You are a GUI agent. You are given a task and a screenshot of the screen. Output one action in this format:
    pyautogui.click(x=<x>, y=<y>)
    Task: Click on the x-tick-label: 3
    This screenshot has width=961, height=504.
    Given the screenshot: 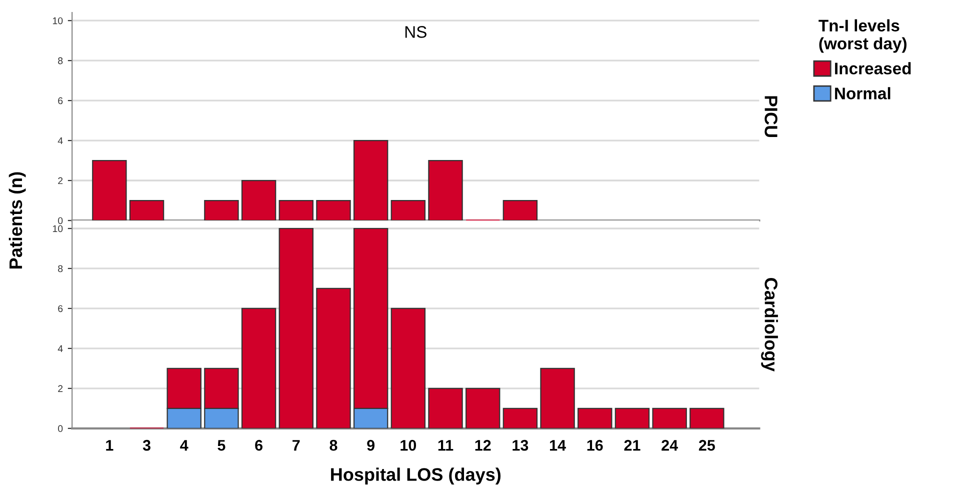 What is the action you would take?
    pyautogui.click(x=146, y=445)
    